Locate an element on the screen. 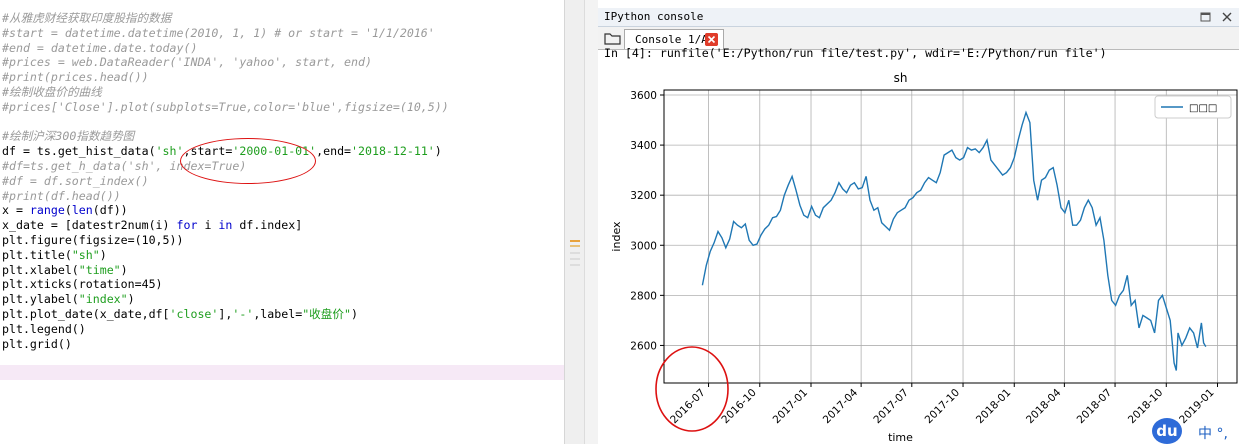 Image resolution: width=1239 pixels, height=448 pixels. code-line: plt.figure(figsize=(10,5)) is located at coordinates (92, 240).